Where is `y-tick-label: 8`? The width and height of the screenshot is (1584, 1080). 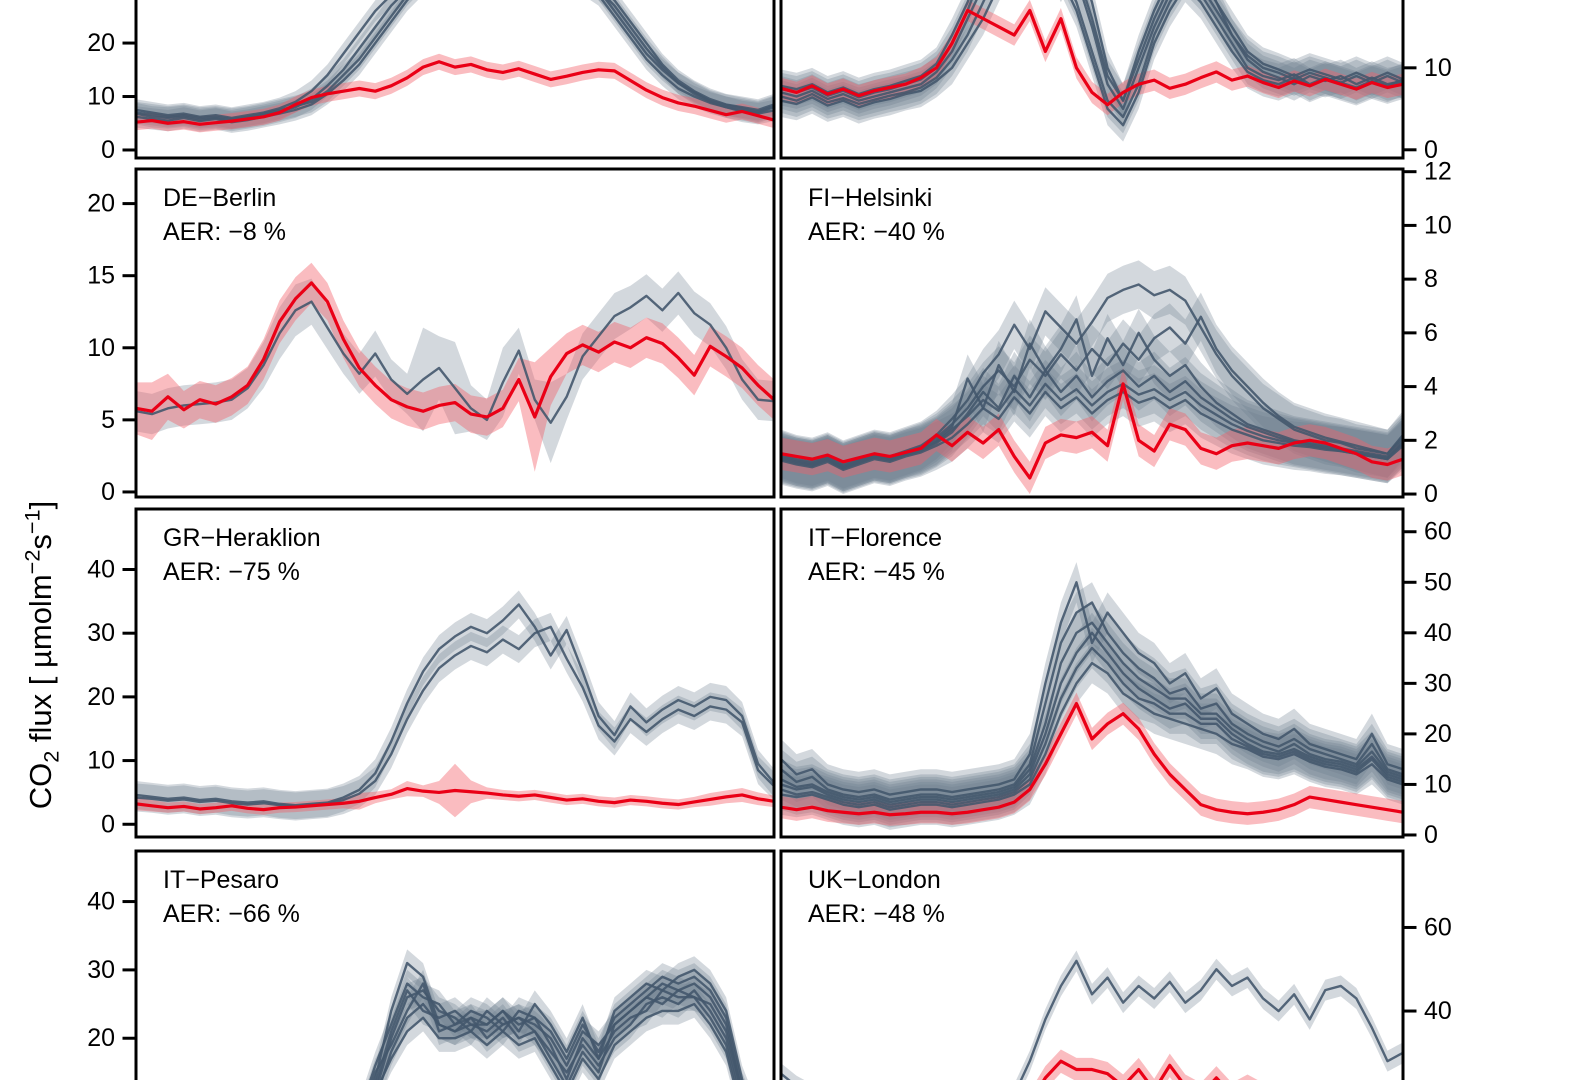 y-tick-label: 8 is located at coordinates (1431, 279).